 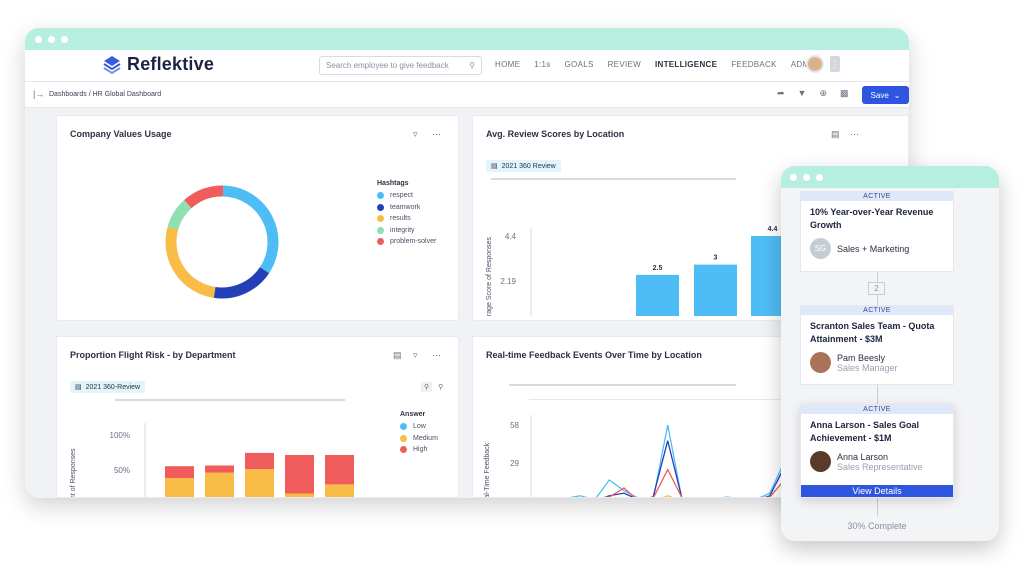 What do you see at coordinates (190, 262) in the screenshot?
I see `donut-slice-results` at bounding box center [190, 262].